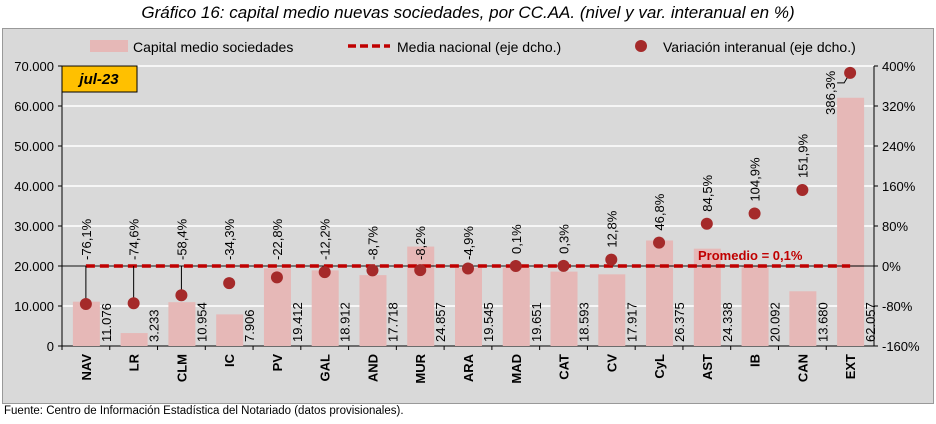 The width and height of the screenshot is (936, 424). I want to click on variation-label: -34,3%, so click(229, 239).